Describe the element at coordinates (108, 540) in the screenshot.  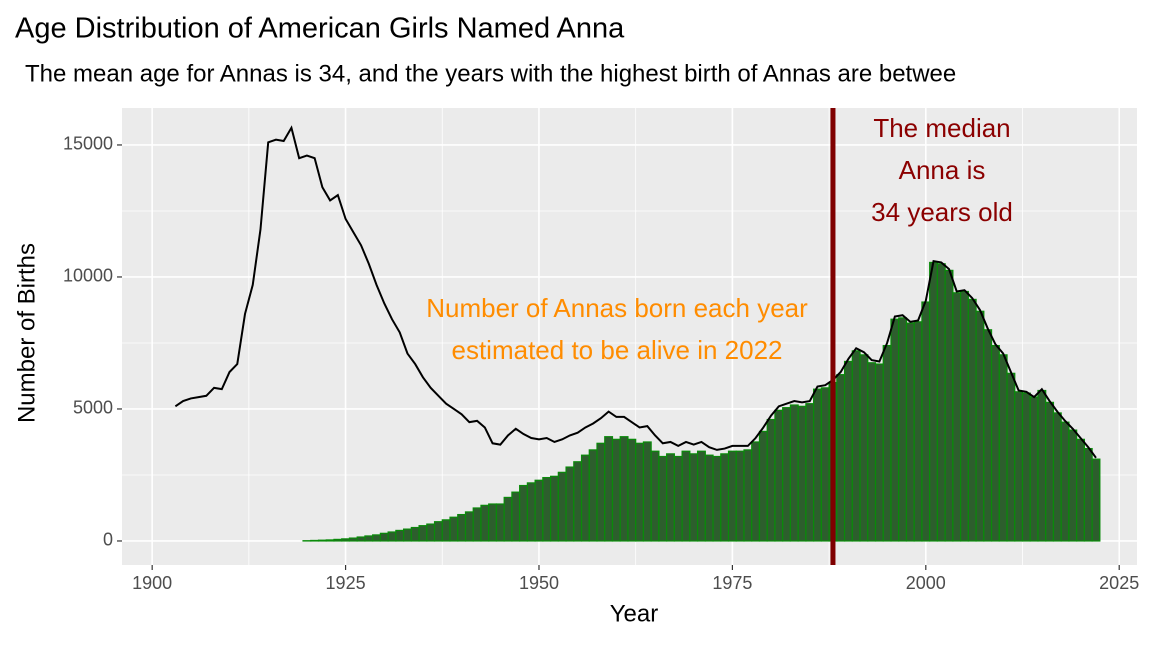
I see `y-tick-label: 0` at that location.